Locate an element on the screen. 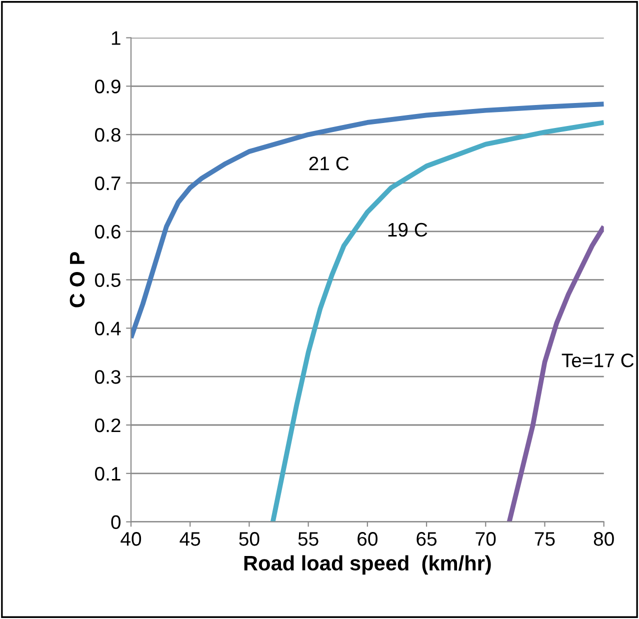 This screenshot has height=619, width=639. x-axis-title: Road load speed (km/hr) is located at coordinates (367, 565).